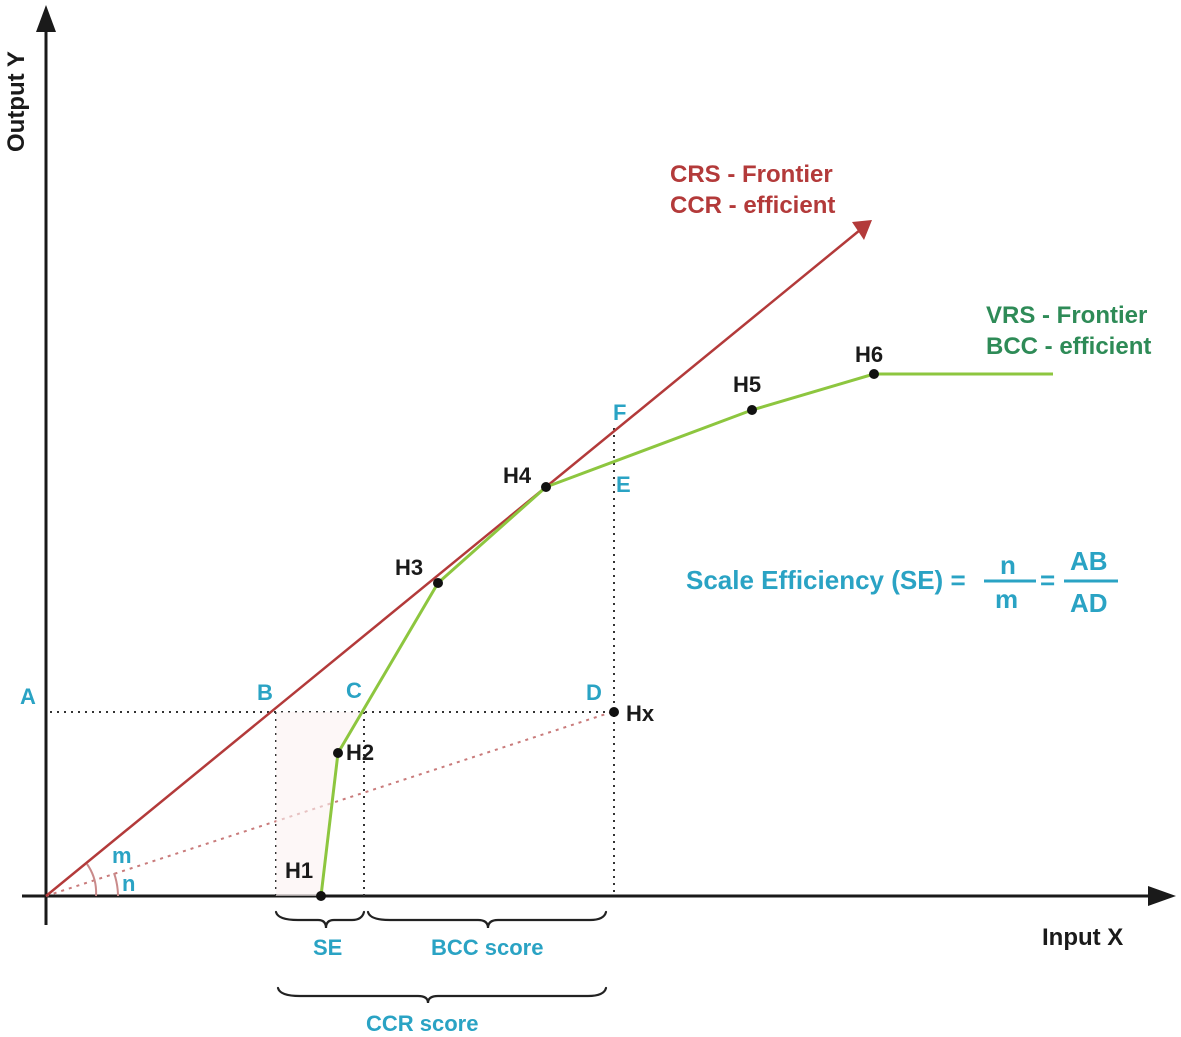 Image resolution: width=1181 pixels, height=1037 pixels. What do you see at coordinates (16, 101) in the screenshot?
I see `y-axis-label: Output Y` at bounding box center [16, 101].